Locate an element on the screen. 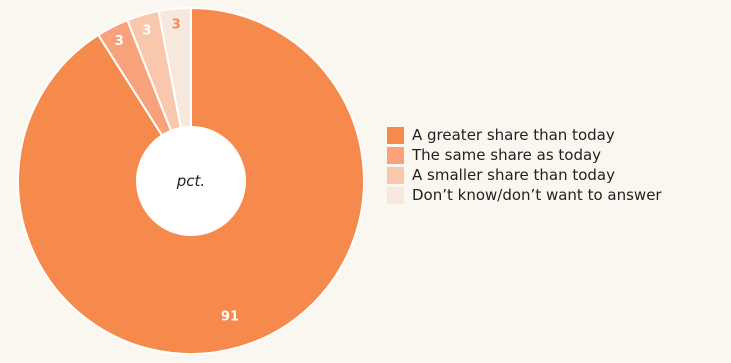 This screenshot has width=731, height=363. pie-center-label: pct. is located at coordinates (190, 181).